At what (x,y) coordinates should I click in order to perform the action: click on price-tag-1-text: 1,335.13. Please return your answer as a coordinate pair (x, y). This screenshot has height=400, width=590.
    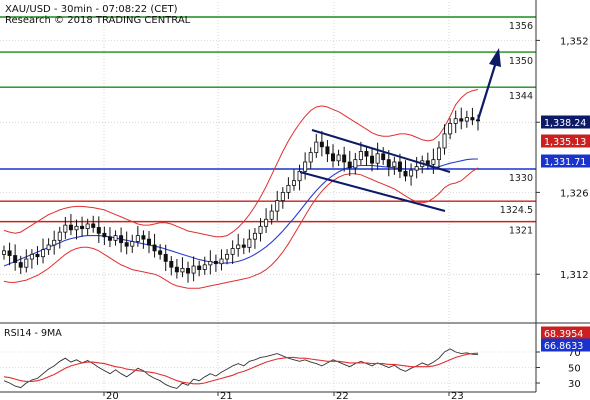
    Looking at the image, I should click on (565, 142).